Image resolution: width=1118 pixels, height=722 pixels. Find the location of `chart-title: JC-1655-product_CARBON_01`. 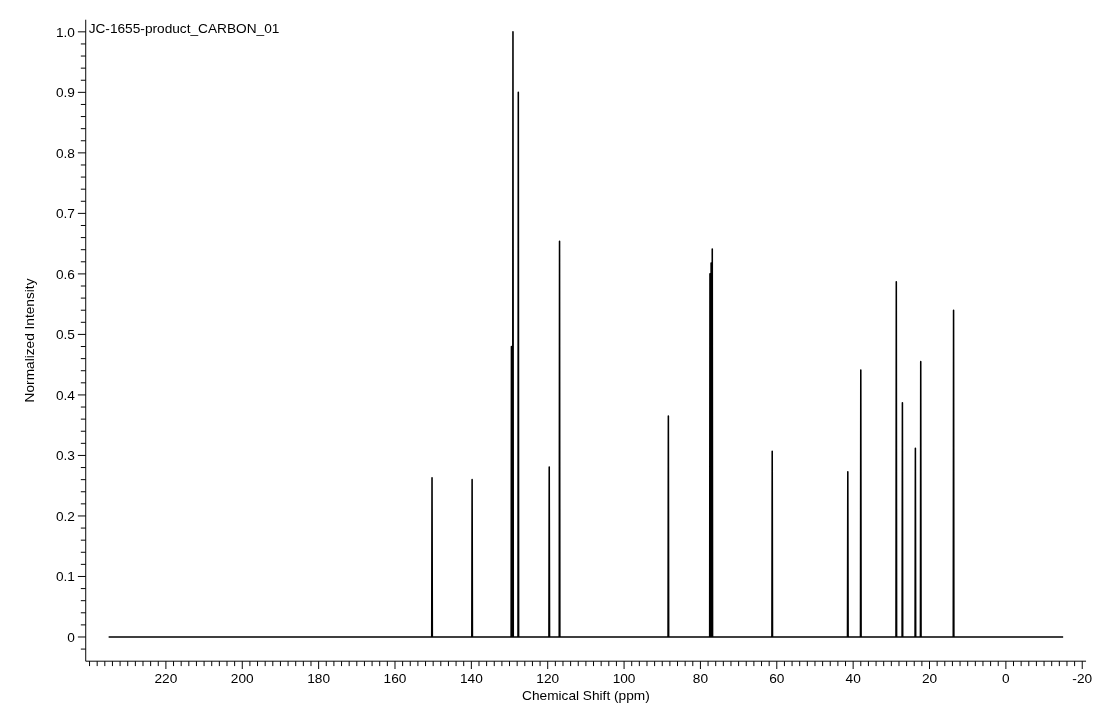

chart-title: JC-1655-product_CARBON_01 is located at coordinates (184, 29).